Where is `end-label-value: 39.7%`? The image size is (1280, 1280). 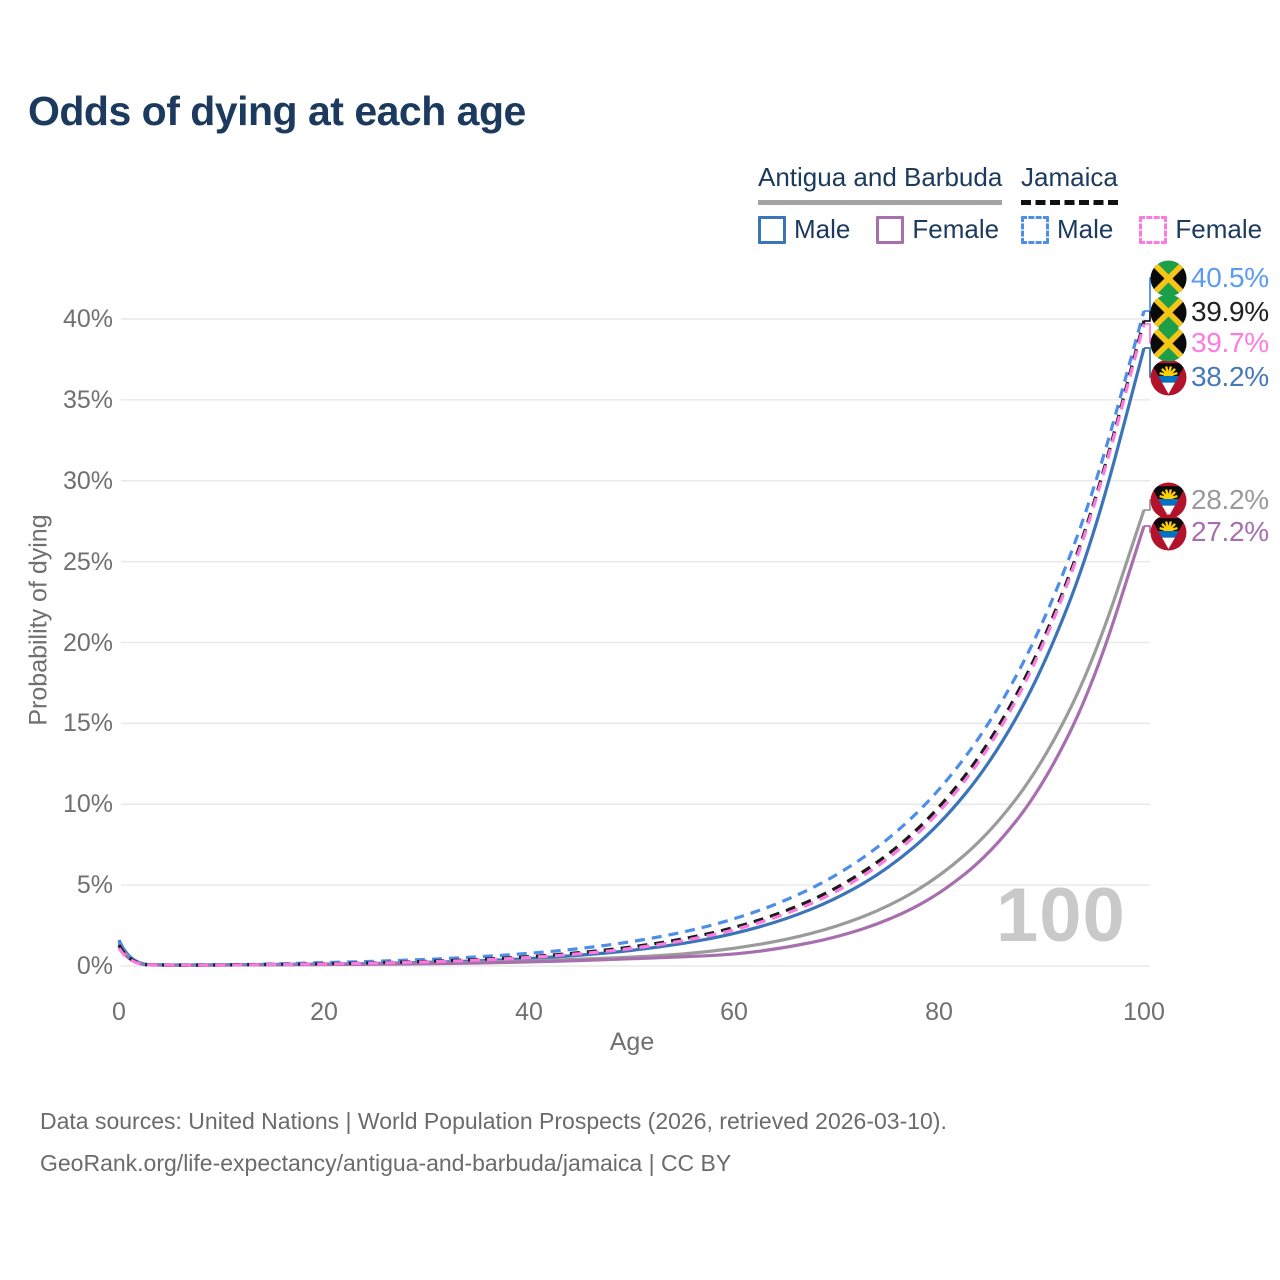
end-label-value: 39.7% is located at coordinates (1230, 342).